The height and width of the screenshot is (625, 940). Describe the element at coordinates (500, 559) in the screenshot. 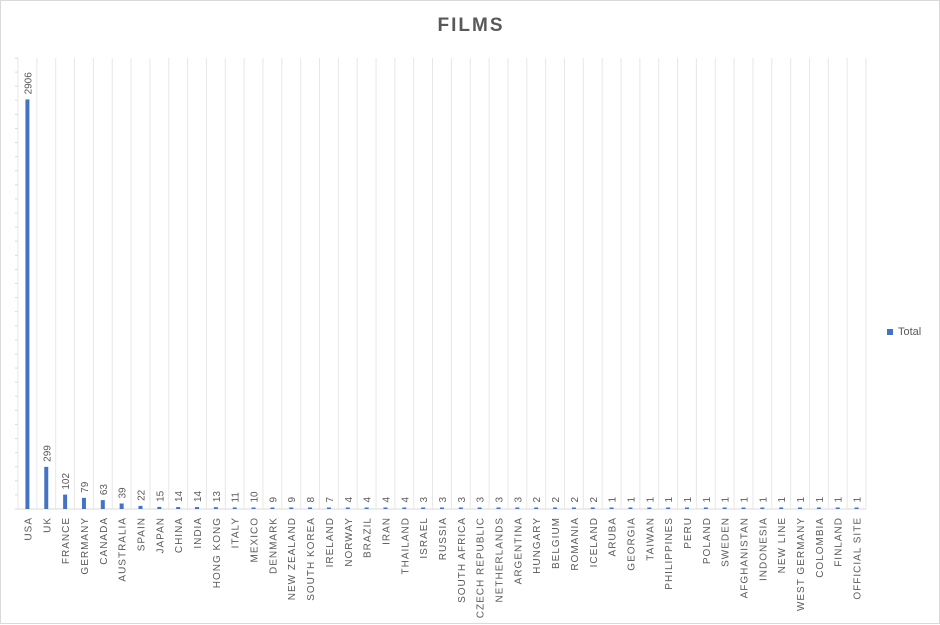

I see `x-tick-label: NETHERLANDS` at that location.